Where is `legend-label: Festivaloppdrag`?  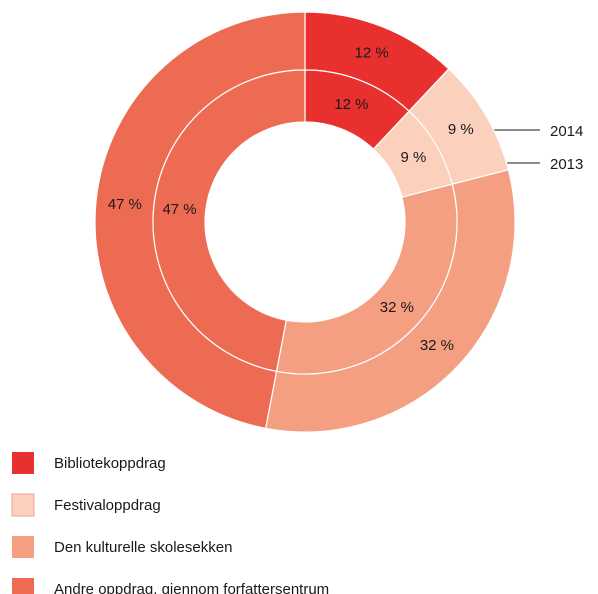
legend-label: Festivaloppdrag is located at coordinates (107, 505).